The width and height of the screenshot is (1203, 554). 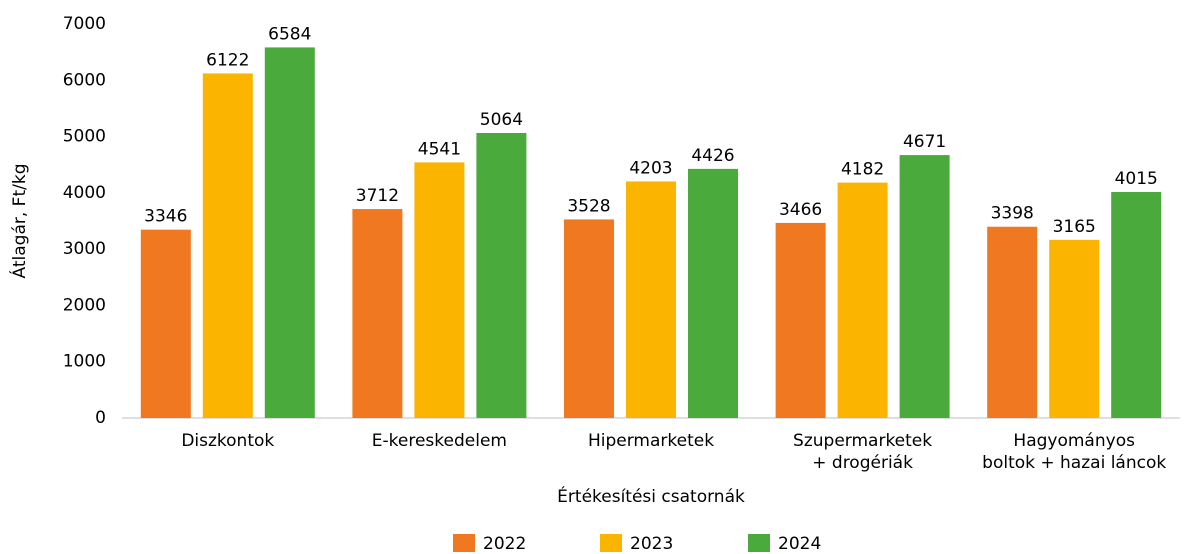 I want to click on data-label: 3398, so click(x=1012, y=214).